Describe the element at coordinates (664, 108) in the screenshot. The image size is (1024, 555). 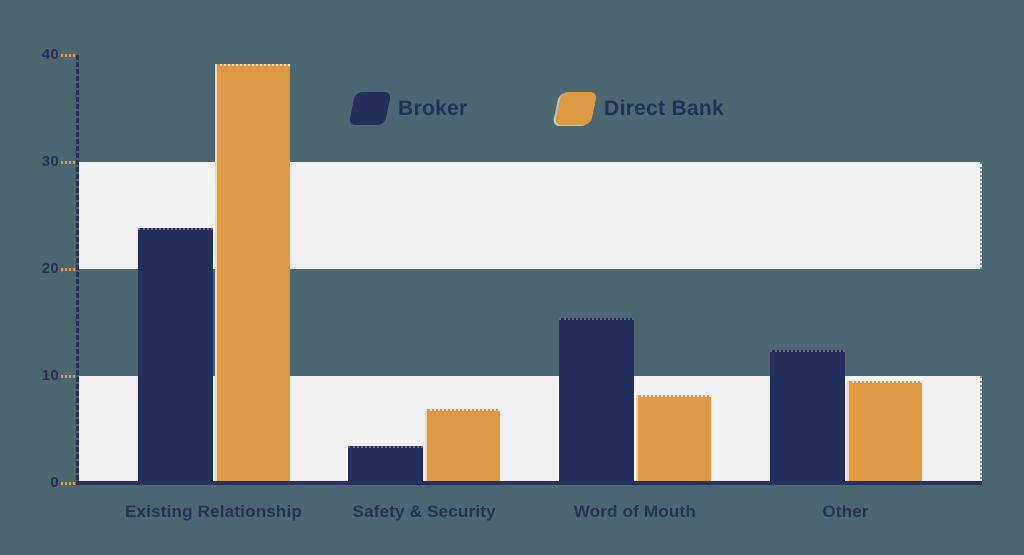
I see `legend-label-direct-bank: Direct Bank` at that location.